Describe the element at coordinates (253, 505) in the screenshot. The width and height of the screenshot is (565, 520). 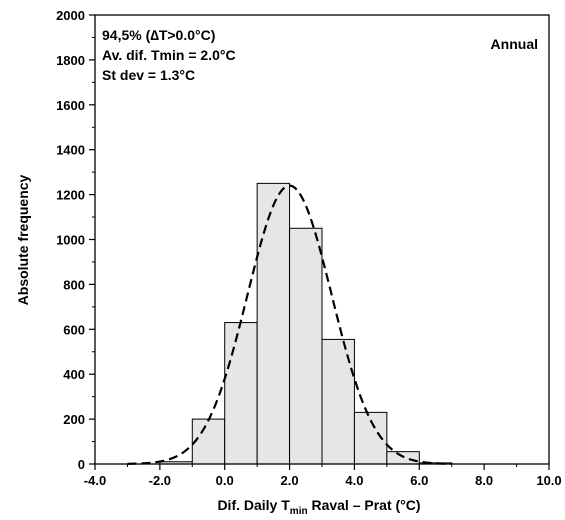
I see `x-axis-label-main: Dif. Daily T` at that location.